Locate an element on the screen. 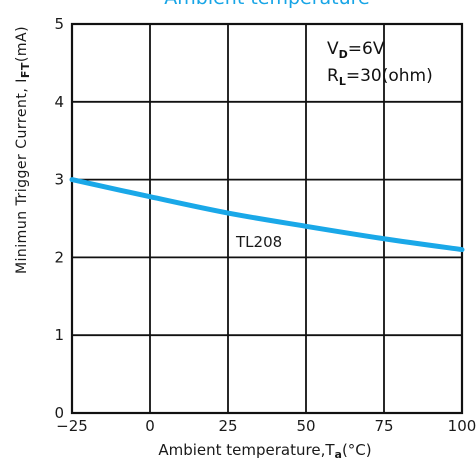  x-tick-label: 0 is located at coordinates (150, 426).